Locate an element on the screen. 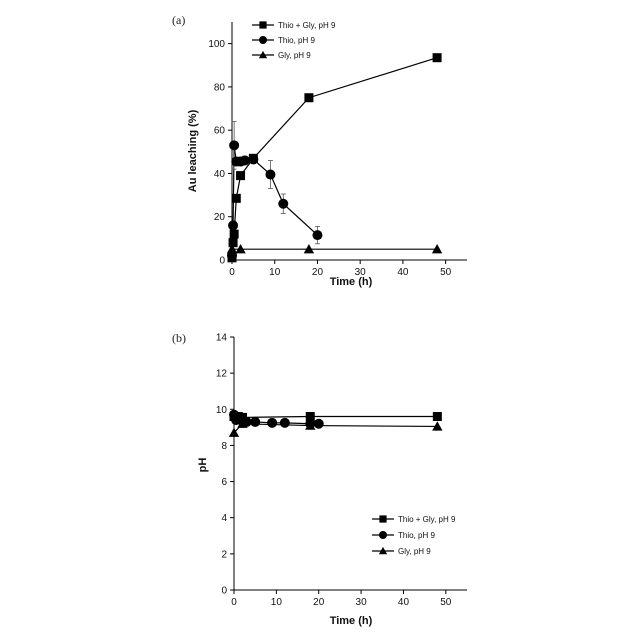 This screenshot has width=640, height=640. panel-label-a: (a) is located at coordinates (178, 20).